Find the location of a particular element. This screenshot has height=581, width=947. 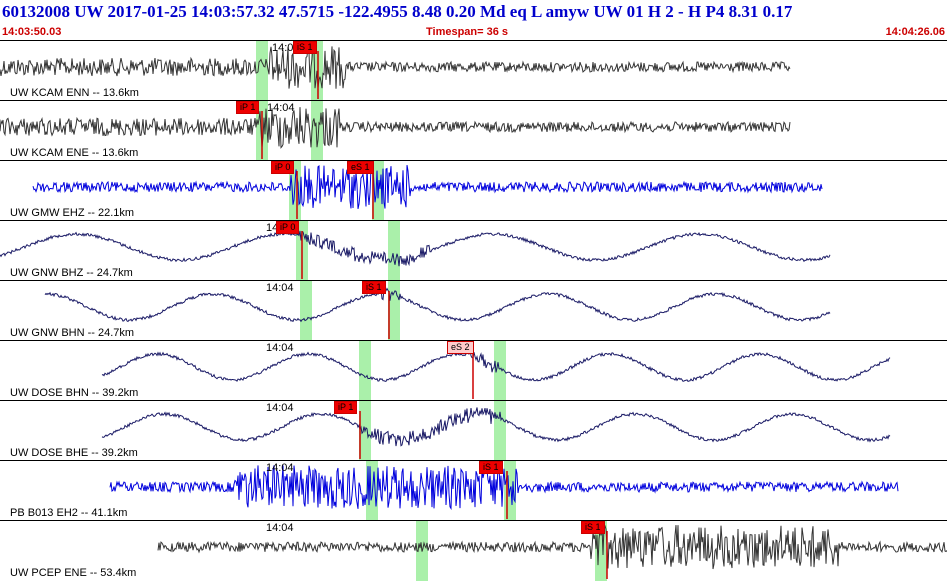

timespan-label: Timespan= 36 s is located at coordinates (467, 32).